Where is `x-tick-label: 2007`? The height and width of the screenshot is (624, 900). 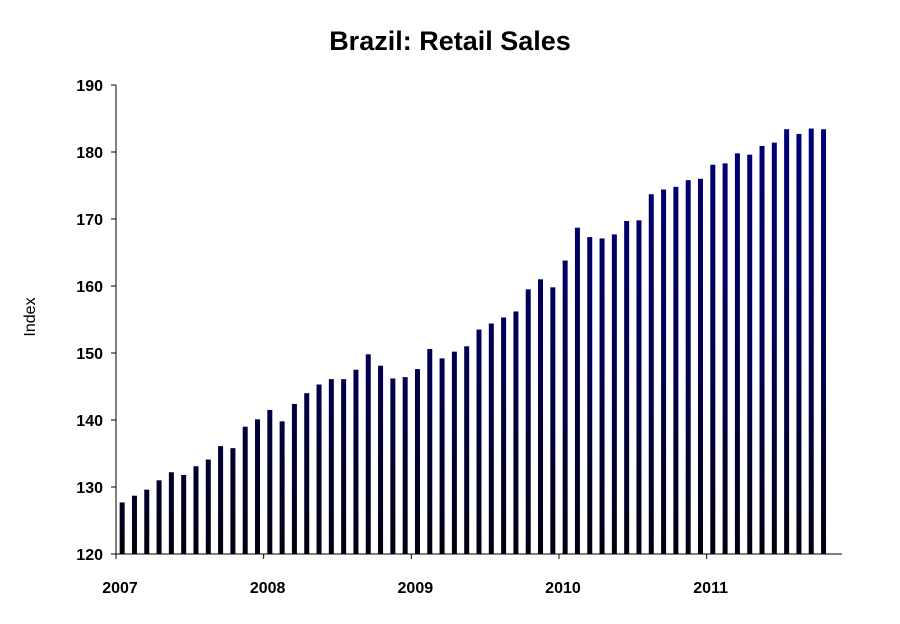
x-tick-label: 2007 is located at coordinates (120, 588).